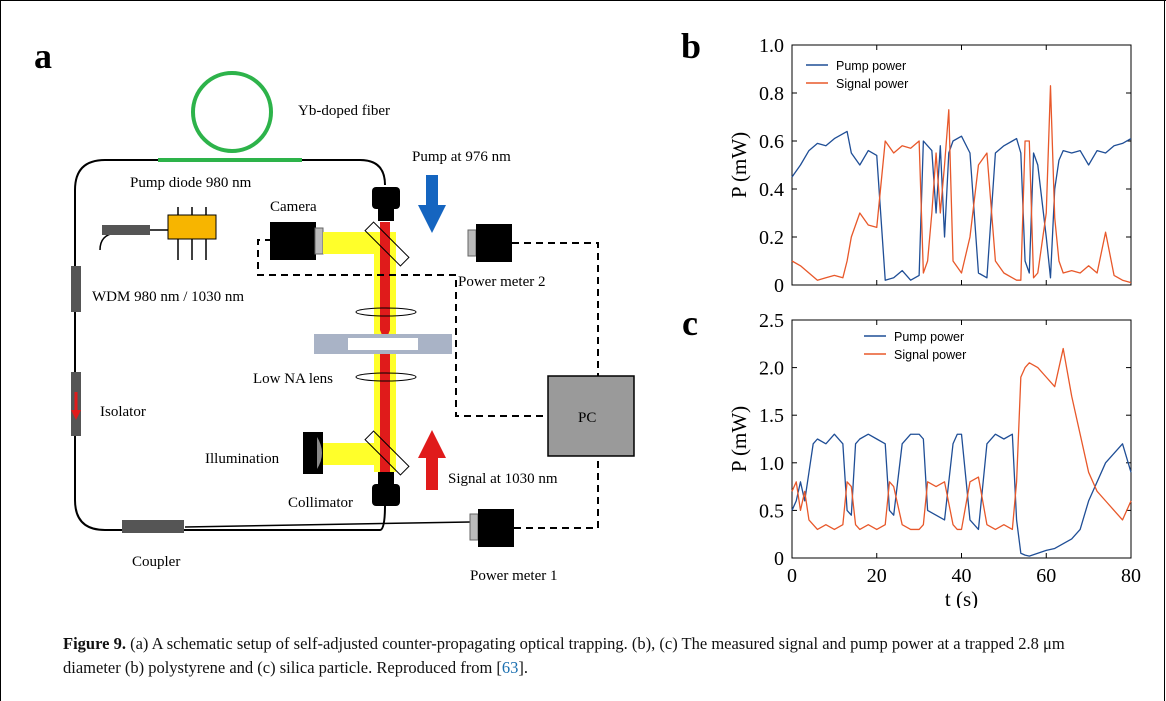 The image size is (1166, 701). Describe the element at coordinates (402, 328) in the screenshot. I see `camera-cable` at that location.